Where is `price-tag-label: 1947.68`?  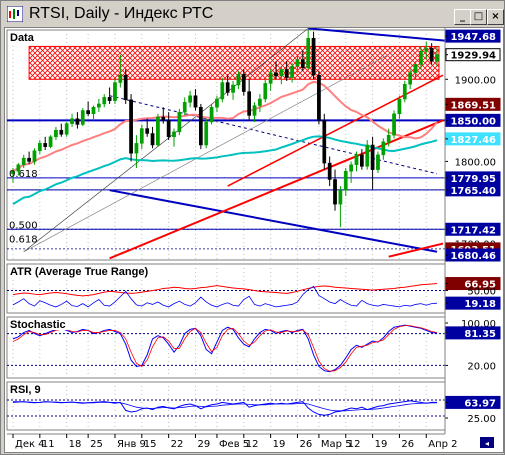 price-tag-label: 1947.68 is located at coordinates (473, 37).